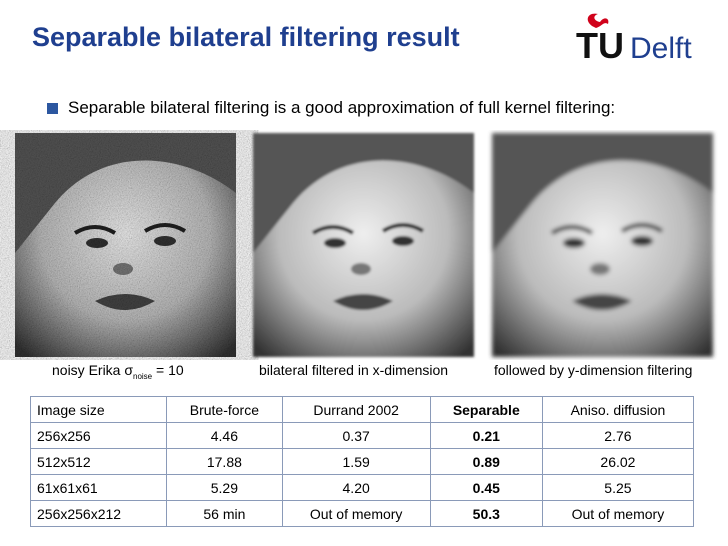  Describe the element at coordinates (618, 409) in the screenshot. I see `table-cell: Aniso. diffusion` at that location.